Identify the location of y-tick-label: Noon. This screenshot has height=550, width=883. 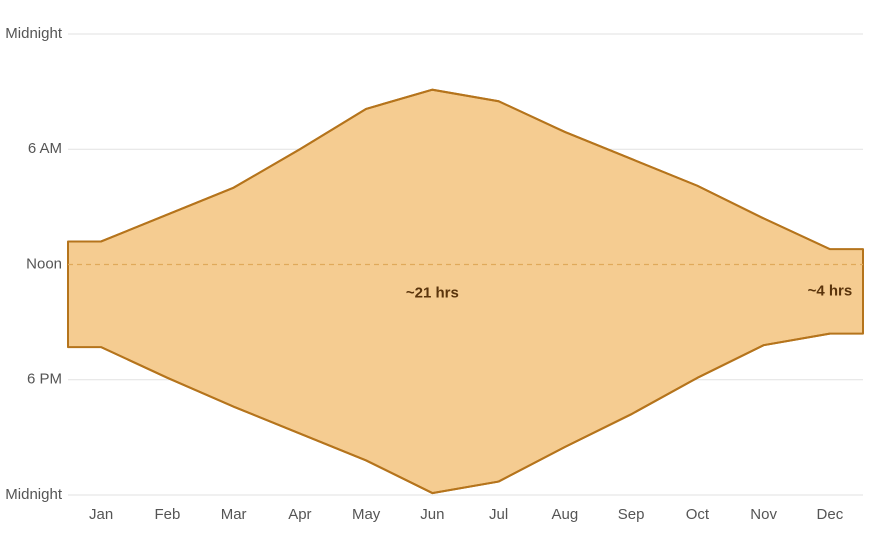
(44, 263).